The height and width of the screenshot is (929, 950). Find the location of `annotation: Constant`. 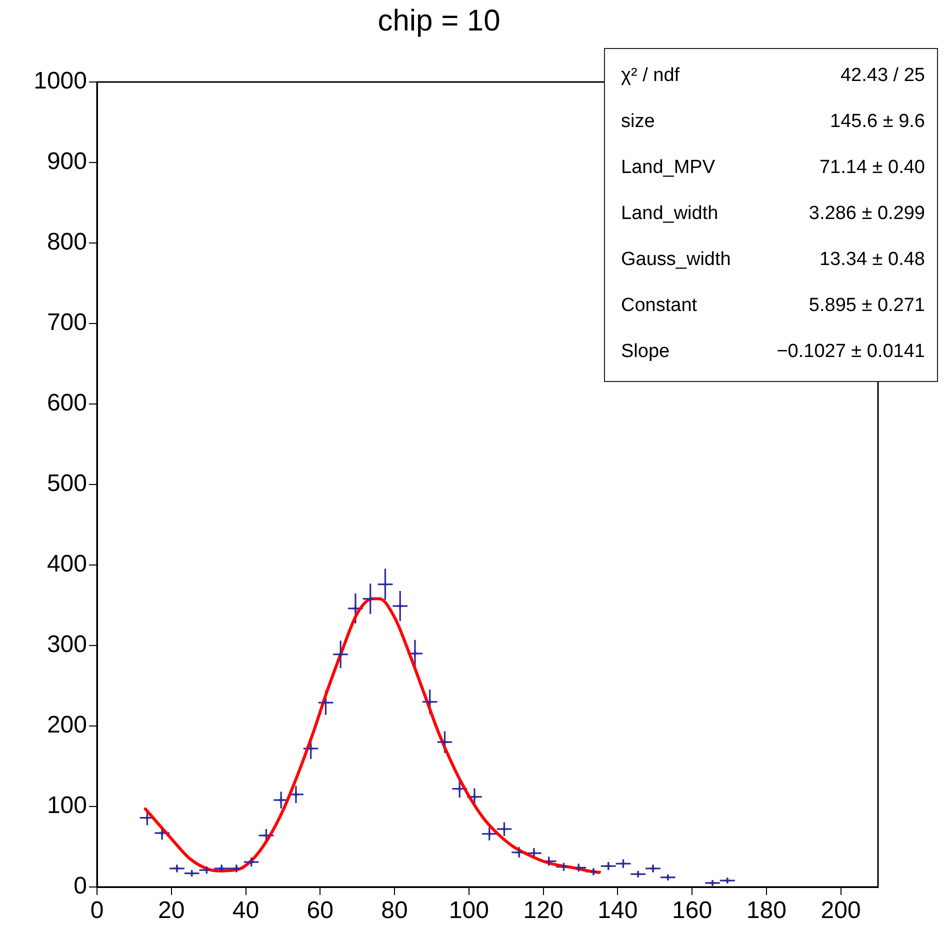

annotation: Constant is located at coordinates (659, 306).